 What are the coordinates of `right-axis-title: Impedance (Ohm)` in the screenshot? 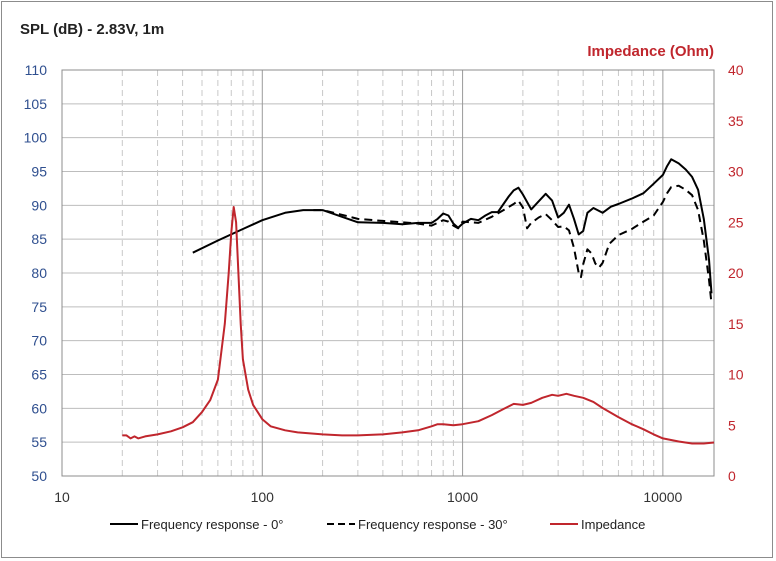 It's located at (650, 51).